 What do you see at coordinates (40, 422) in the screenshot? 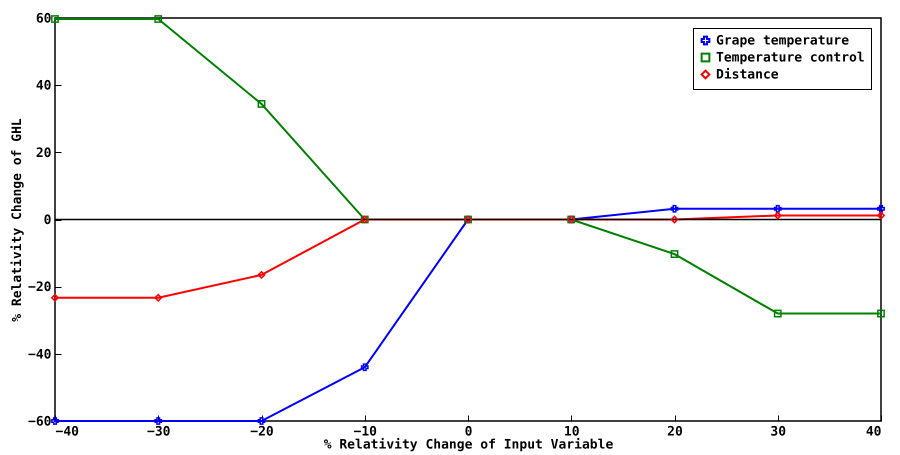
I see `y-tick-label: −60` at bounding box center [40, 422].